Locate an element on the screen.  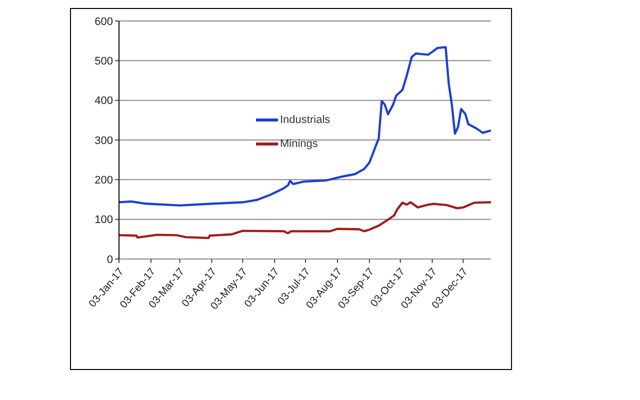
y-tick-label: 200 is located at coordinates (103, 180).